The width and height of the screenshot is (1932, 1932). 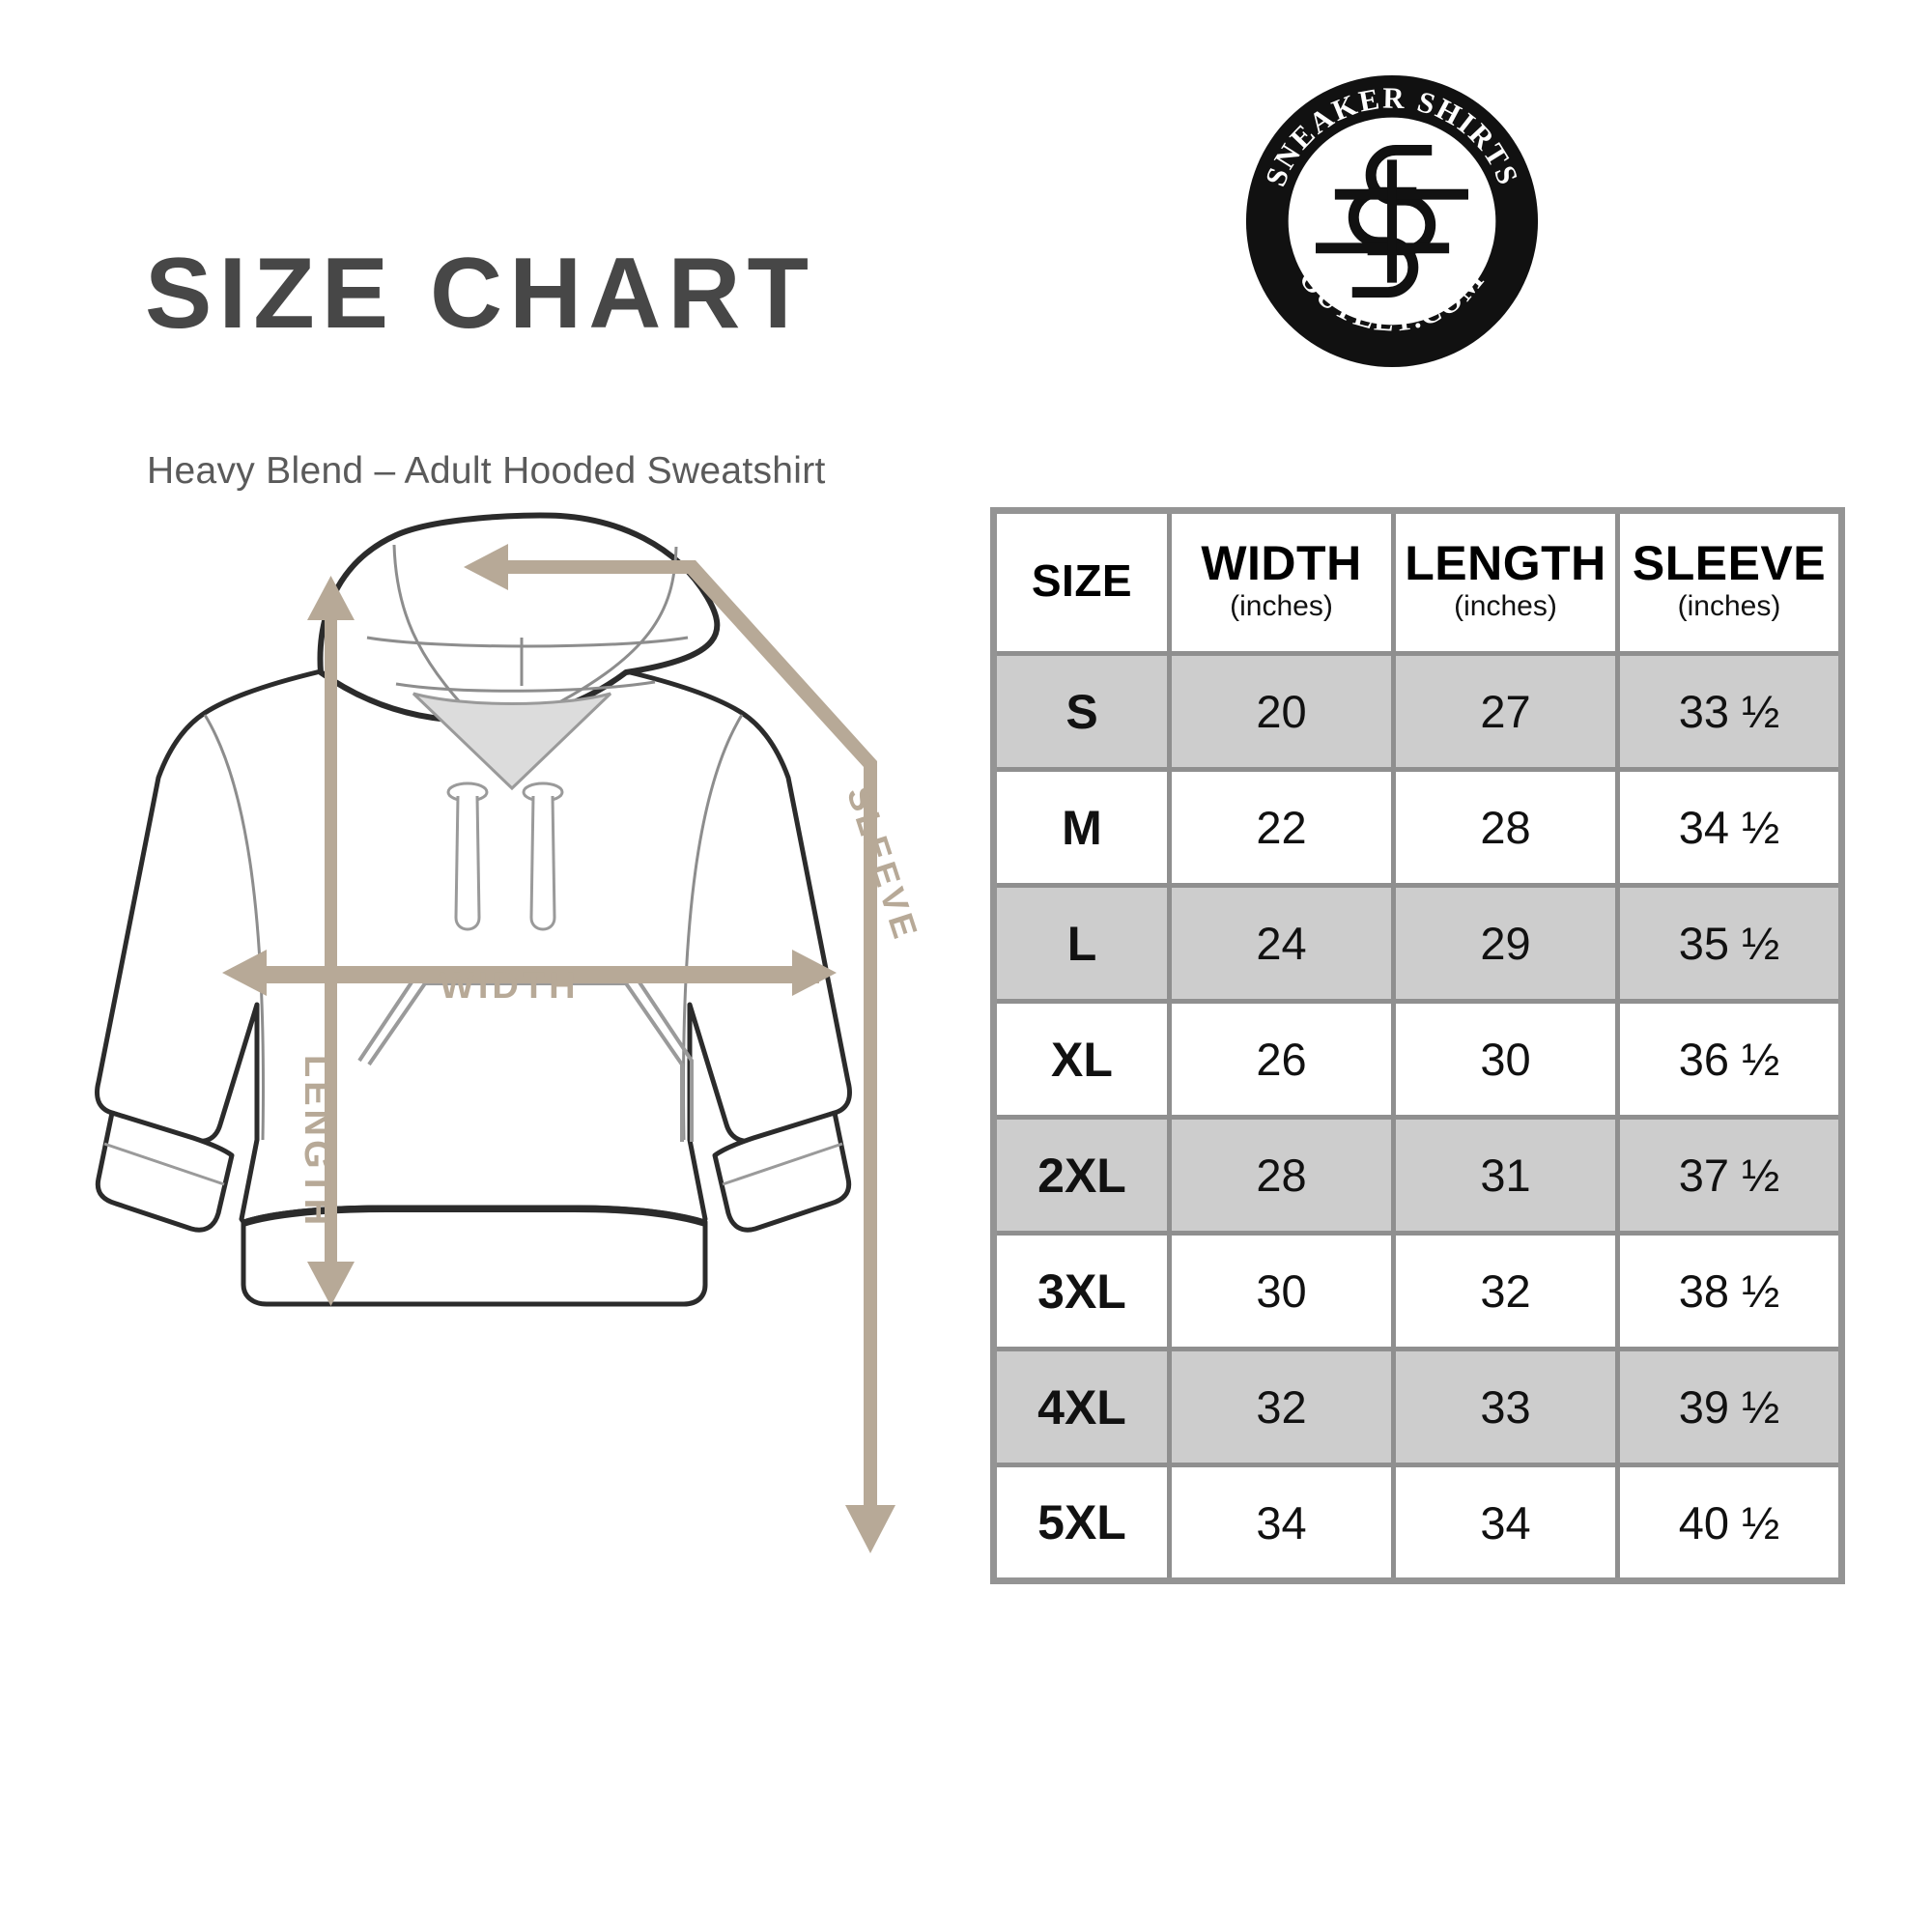 I want to click on size-cell: L, so click(x=1082, y=942).